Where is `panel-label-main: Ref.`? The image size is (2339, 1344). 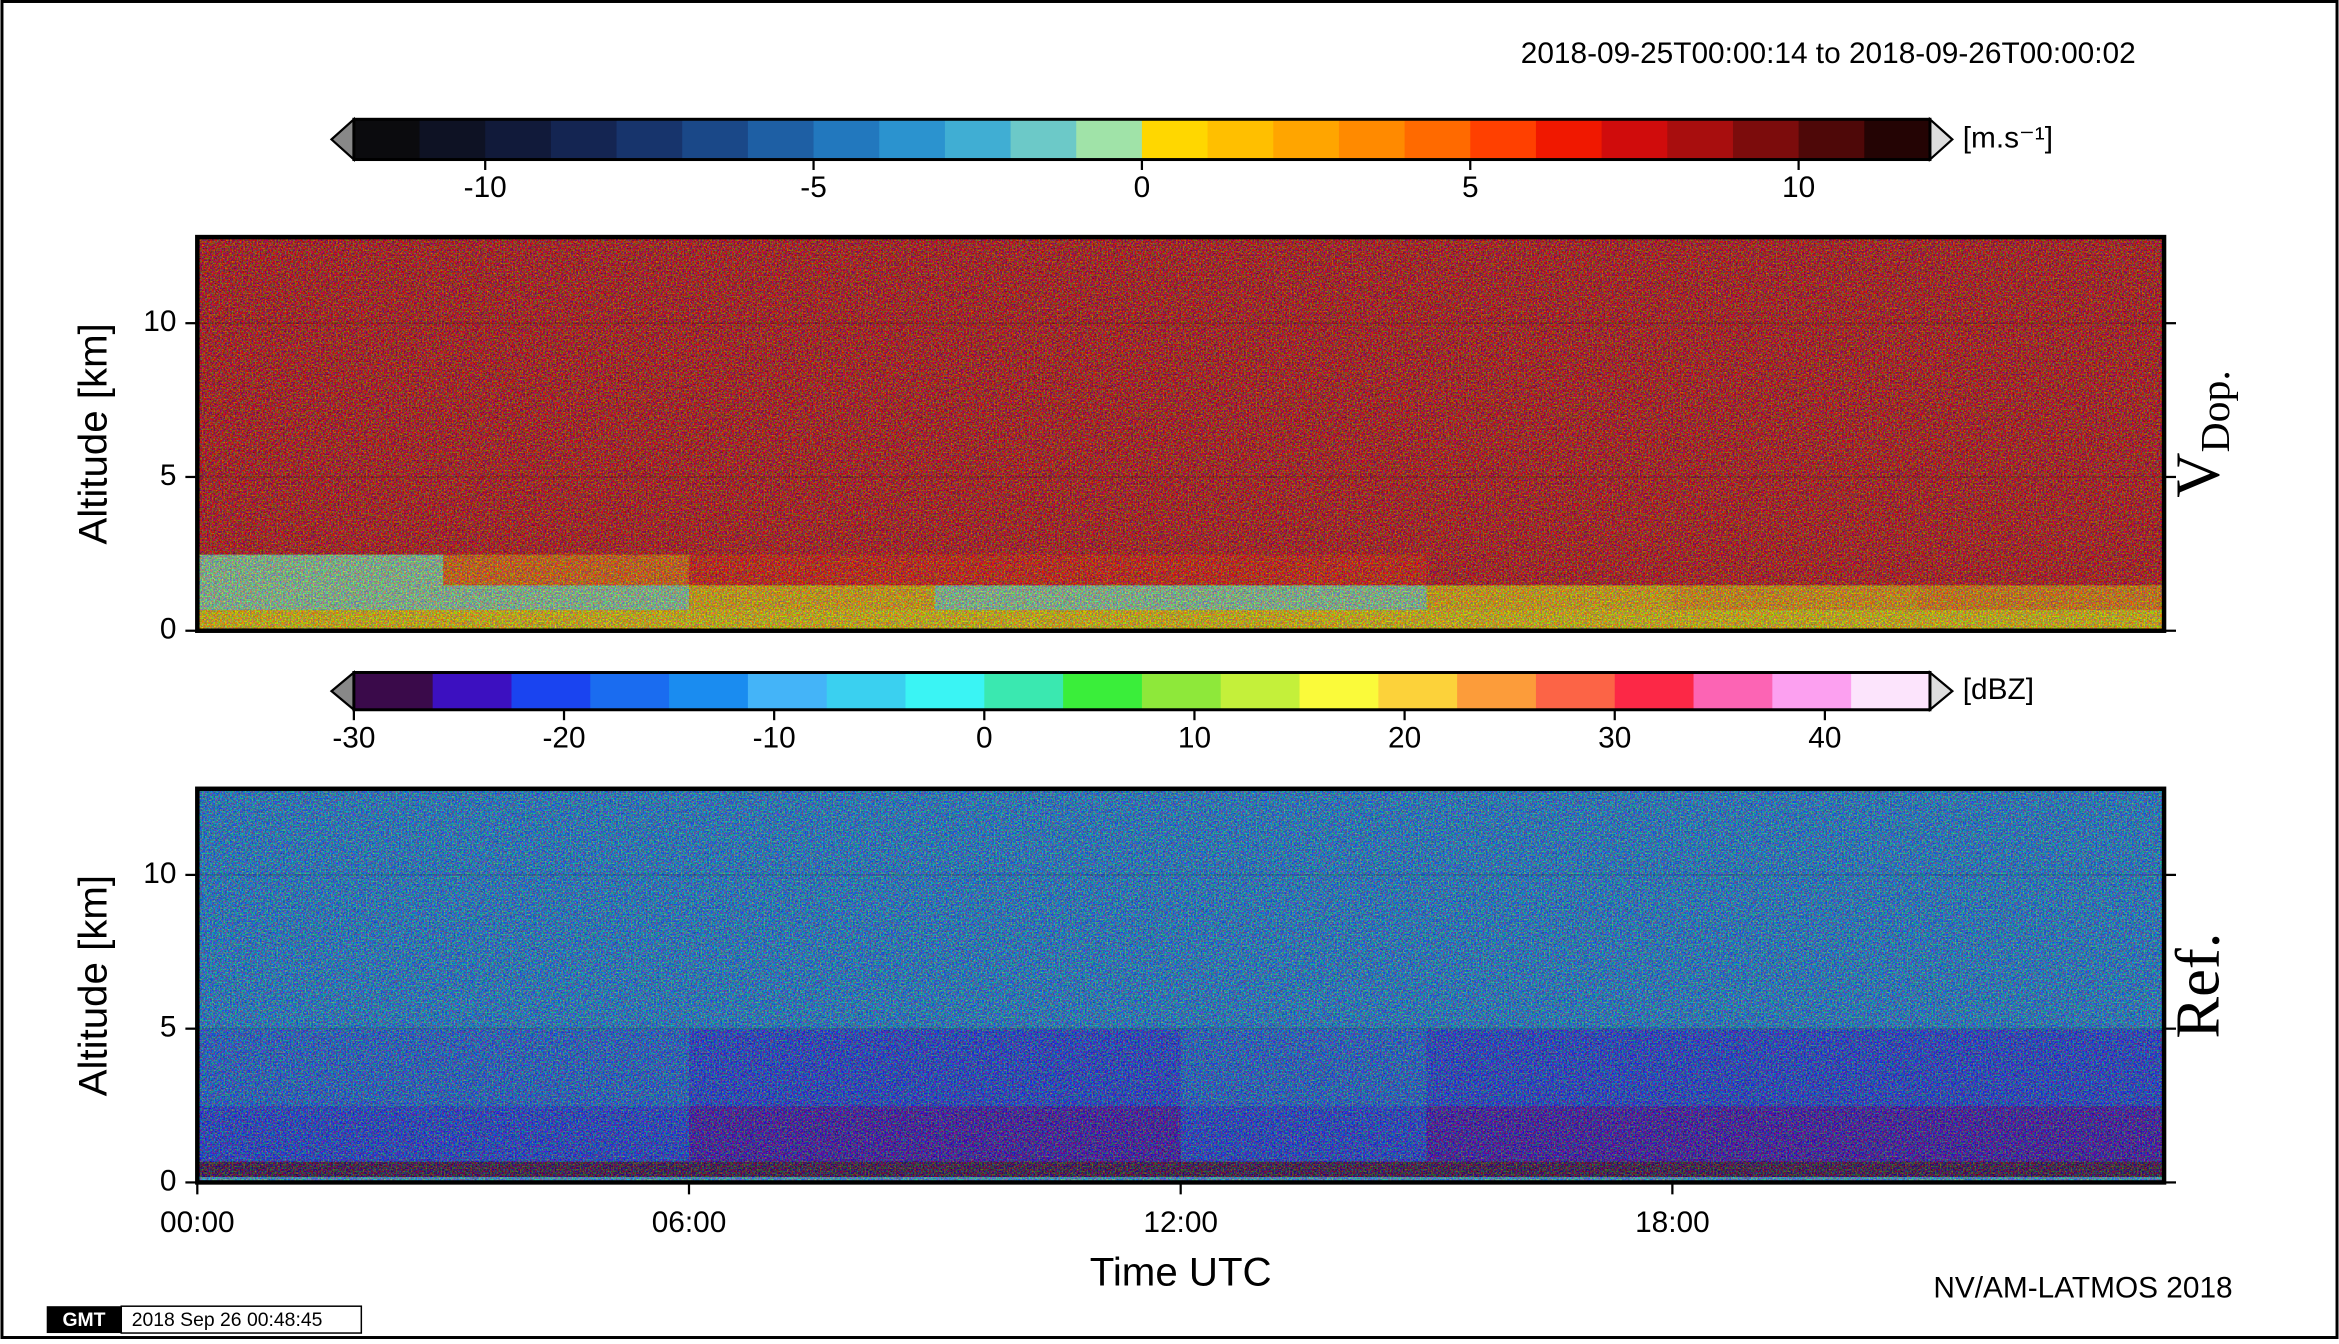
panel-label-main: Ref. is located at coordinates (2198, 986).